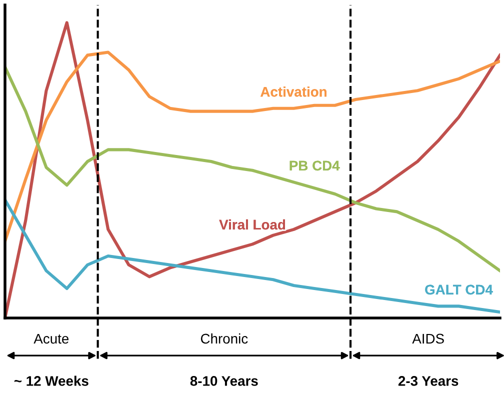  I want to click on series-label: GALT CD4, so click(459, 289).